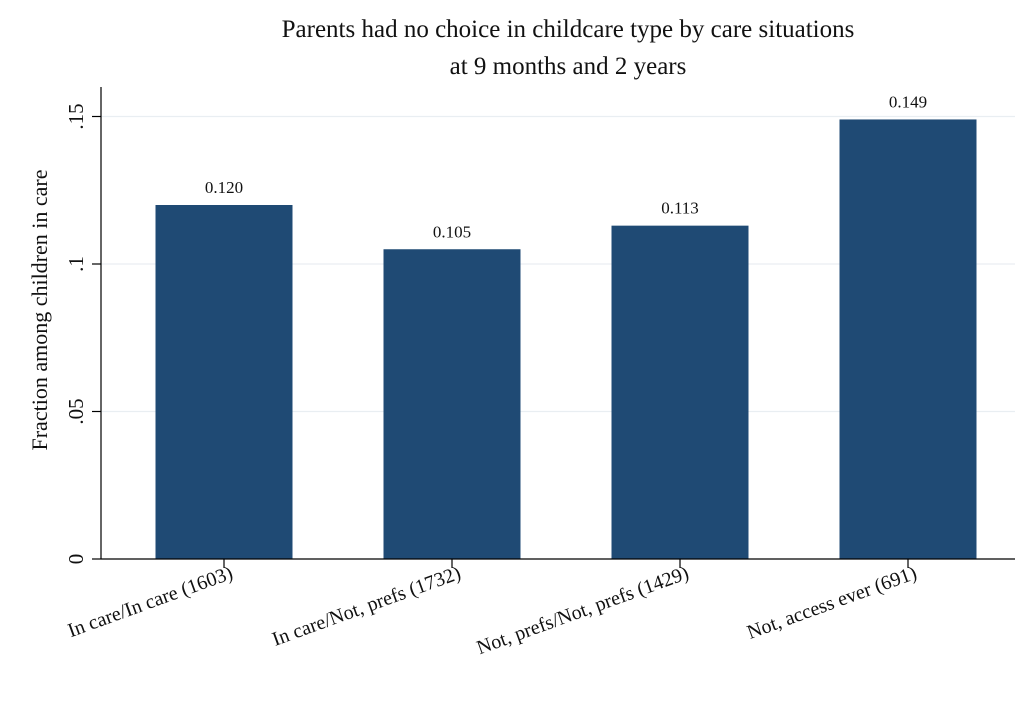  What do you see at coordinates (908, 101) in the screenshot?
I see `bar-value-label: 0.149` at bounding box center [908, 101].